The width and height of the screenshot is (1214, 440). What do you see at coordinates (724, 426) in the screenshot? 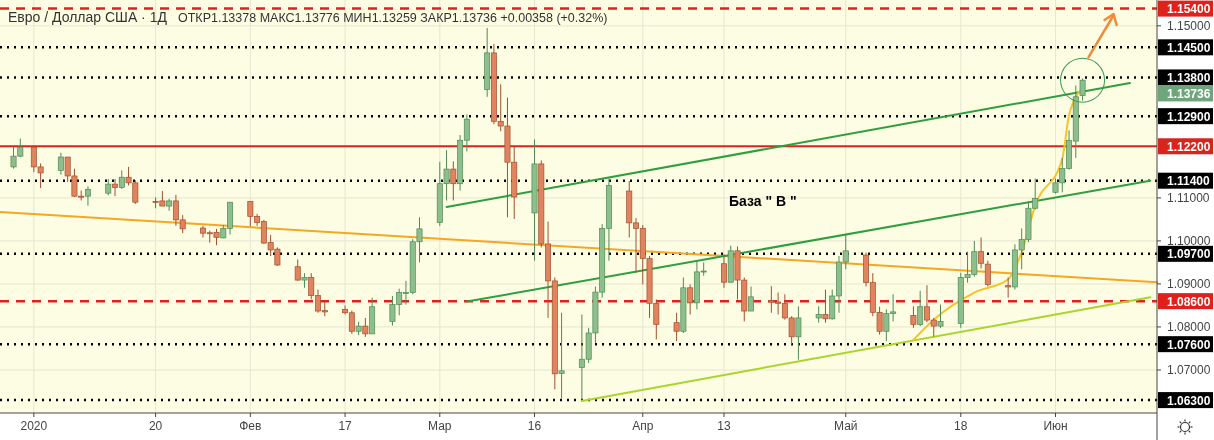
I see `x-tick-label: 13` at bounding box center [724, 426].